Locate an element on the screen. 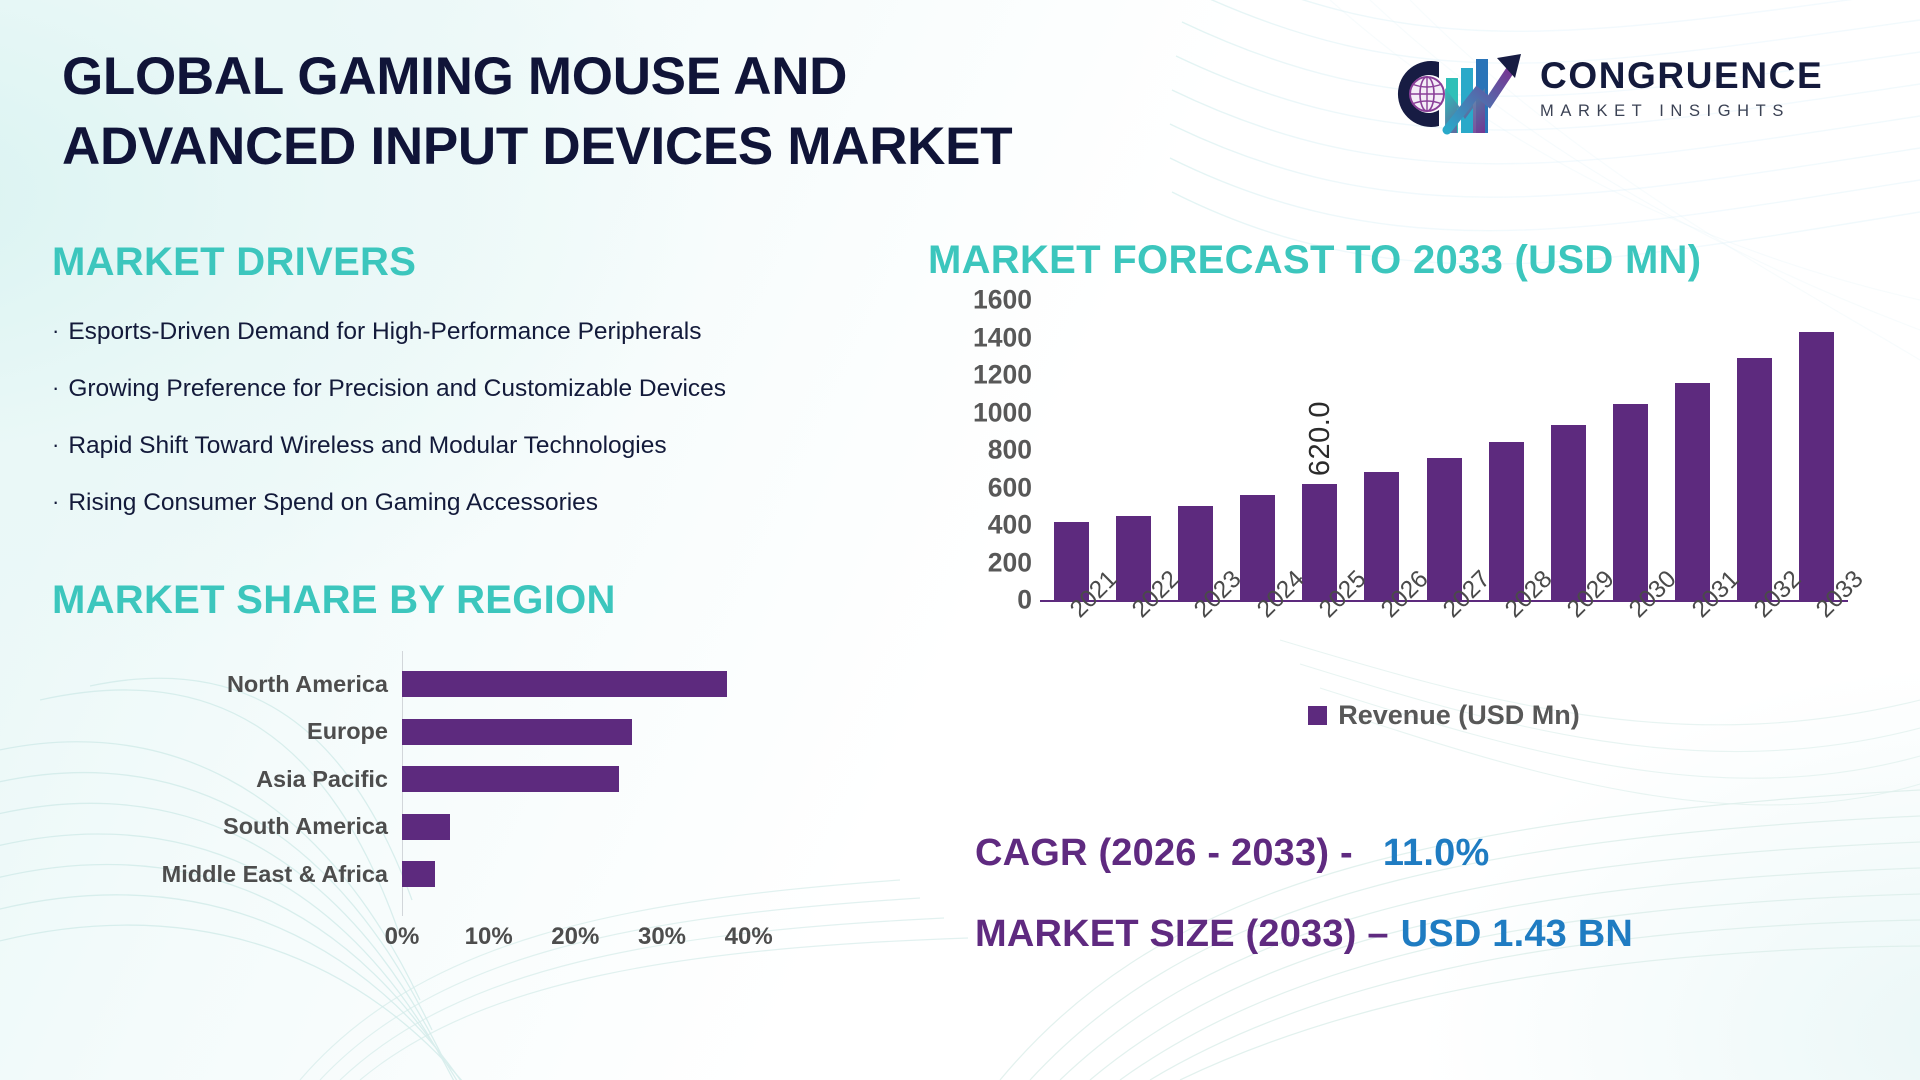  forecast-y-tick: 1200 is located at coordinates (1002, 374).